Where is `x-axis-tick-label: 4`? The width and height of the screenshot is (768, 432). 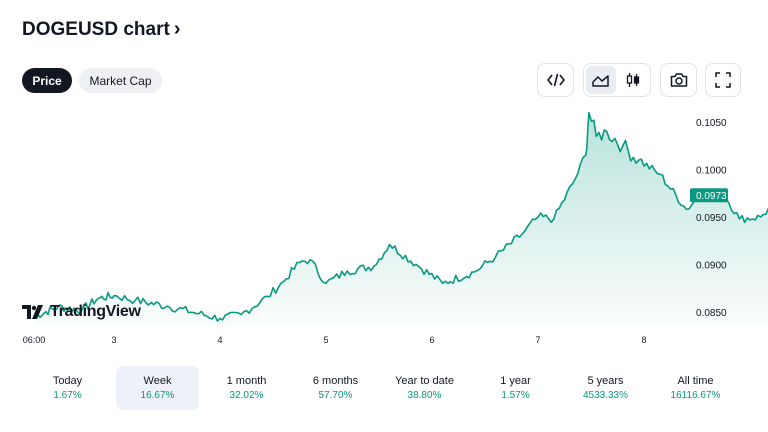
x-axis-tick-label: 4 is located at coordinates (219, 340).